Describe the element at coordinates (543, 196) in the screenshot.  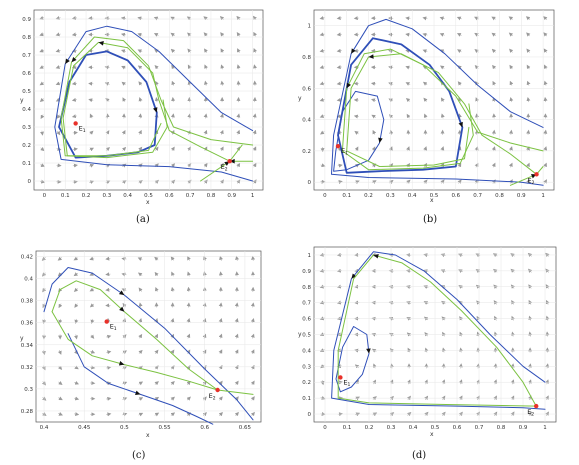
I see `x-tick-label: 1` at that location.